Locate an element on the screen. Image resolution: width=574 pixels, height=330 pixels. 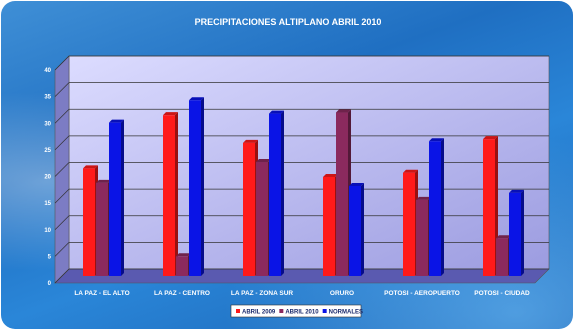
y-tick-label: 30 is located at coordinates (47, 124).